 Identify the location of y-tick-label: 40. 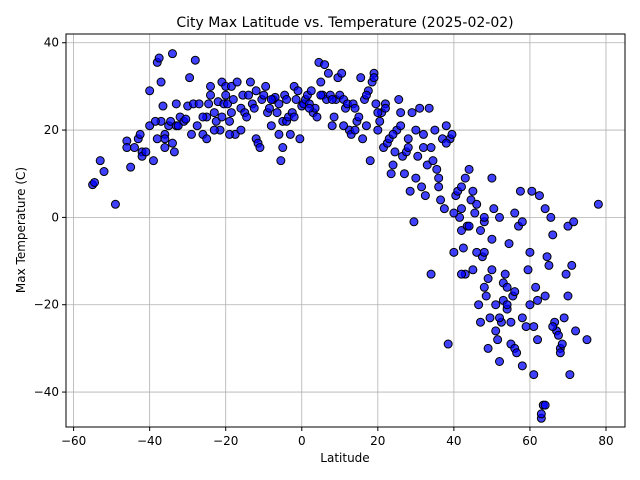
(51, 43).